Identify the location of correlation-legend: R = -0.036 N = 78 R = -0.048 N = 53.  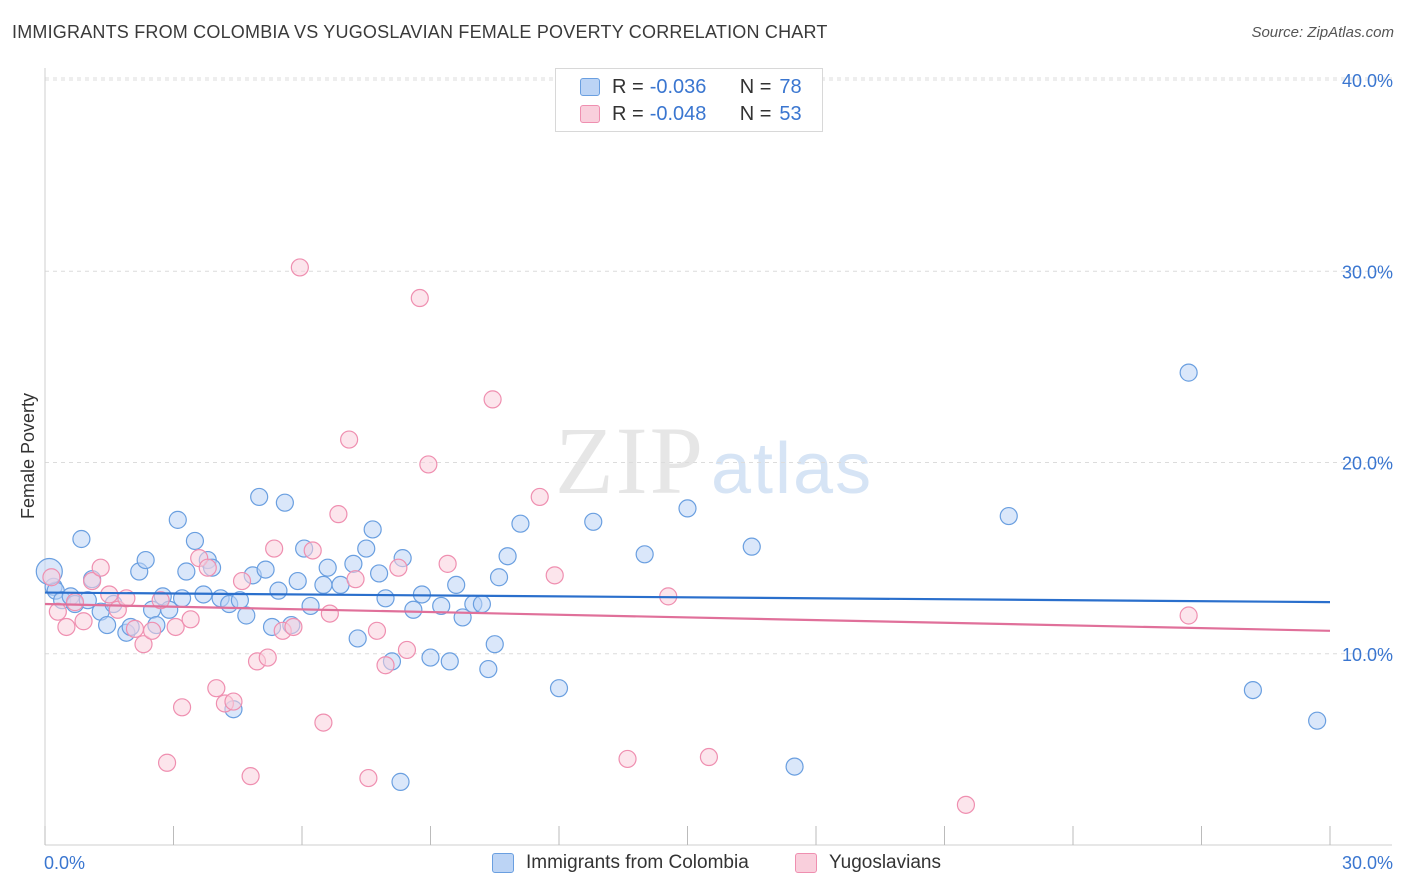
(689, 100).